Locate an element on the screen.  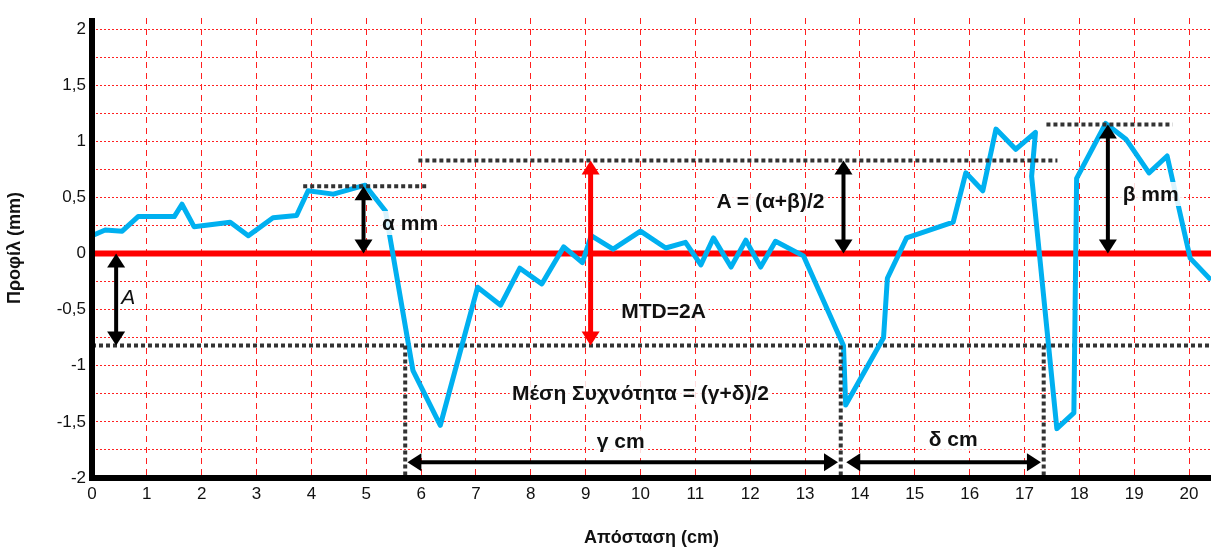
x-tick-label: 15 is located at coordinates (915, 493).